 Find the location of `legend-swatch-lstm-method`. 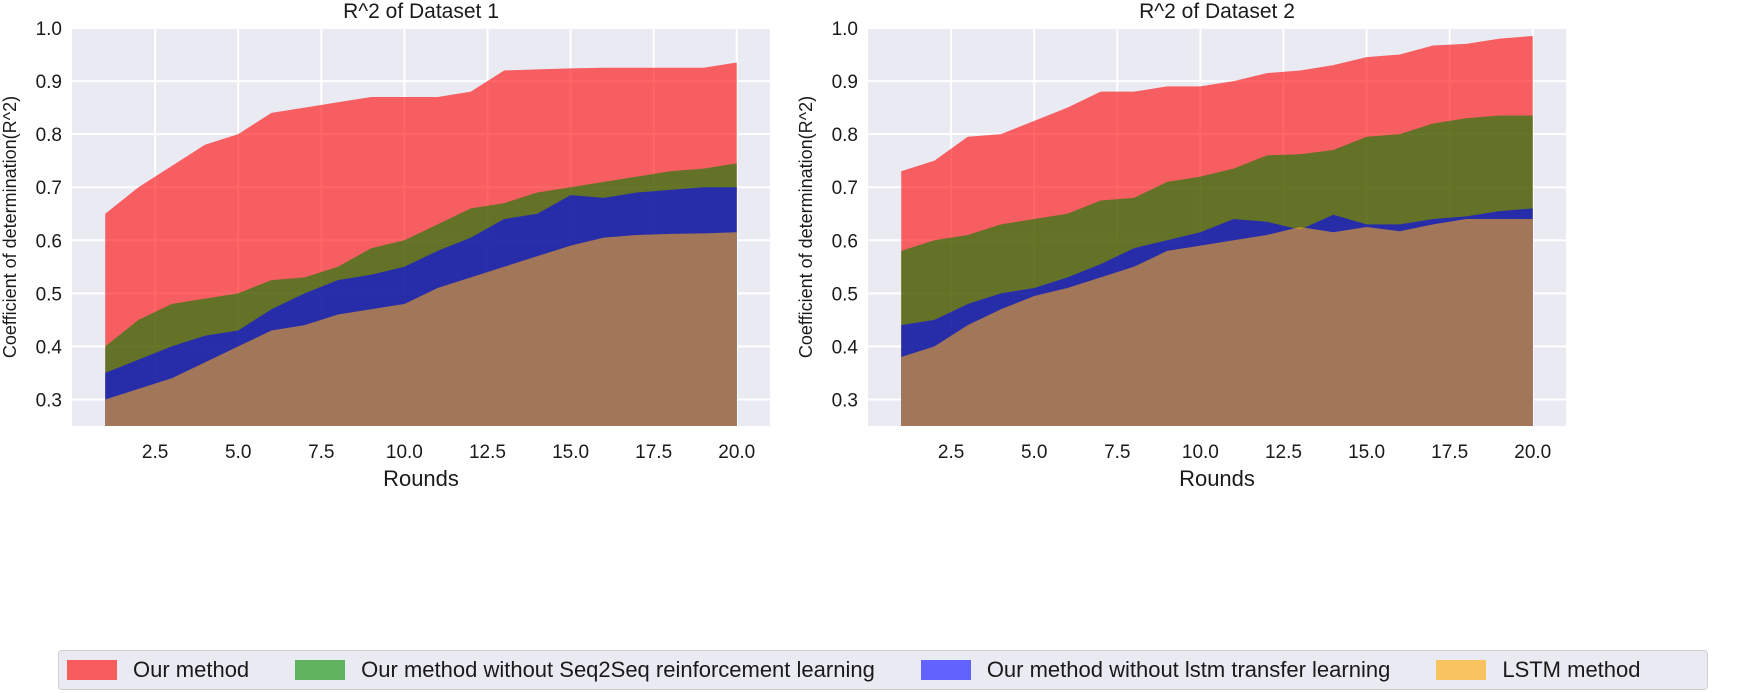

legend-swatch-lstm-method is located at coordinates (1461, 670).